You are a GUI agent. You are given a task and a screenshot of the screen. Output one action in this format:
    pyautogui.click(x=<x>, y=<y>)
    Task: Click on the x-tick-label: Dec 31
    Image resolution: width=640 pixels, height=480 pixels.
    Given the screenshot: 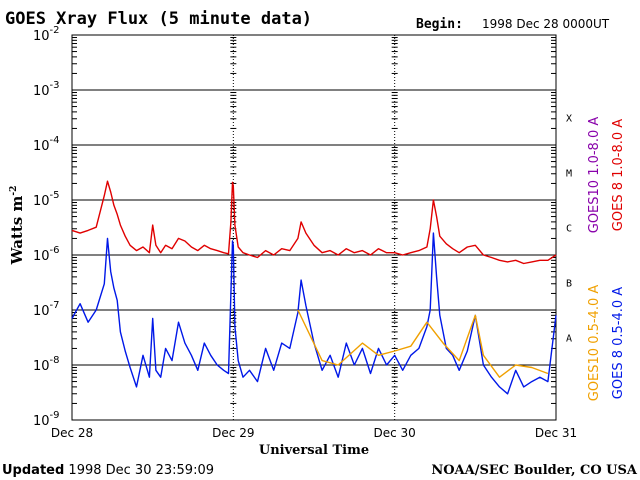 What is the action you would take?
    pyautogui.click(x=556, y=433)
    